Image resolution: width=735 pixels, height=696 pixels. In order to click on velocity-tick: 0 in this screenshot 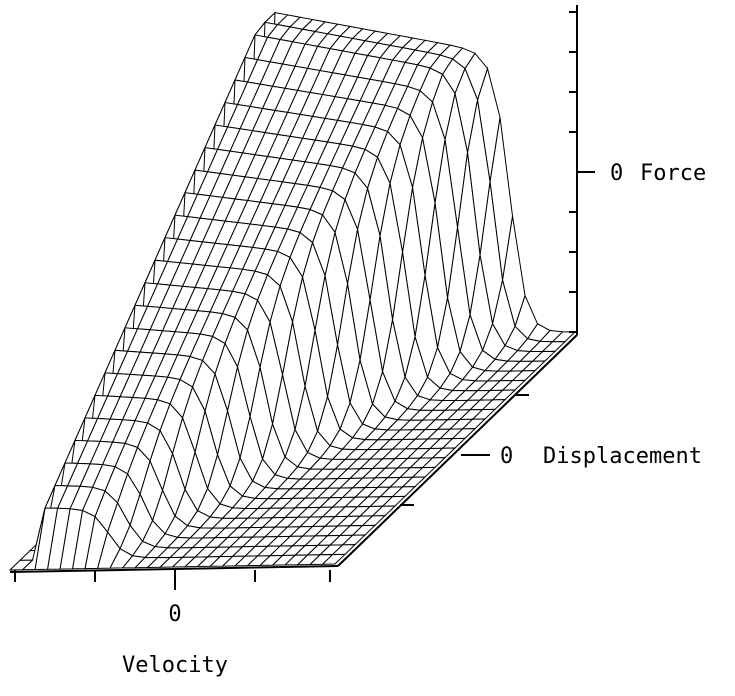, I will do `click(174, 614)`.